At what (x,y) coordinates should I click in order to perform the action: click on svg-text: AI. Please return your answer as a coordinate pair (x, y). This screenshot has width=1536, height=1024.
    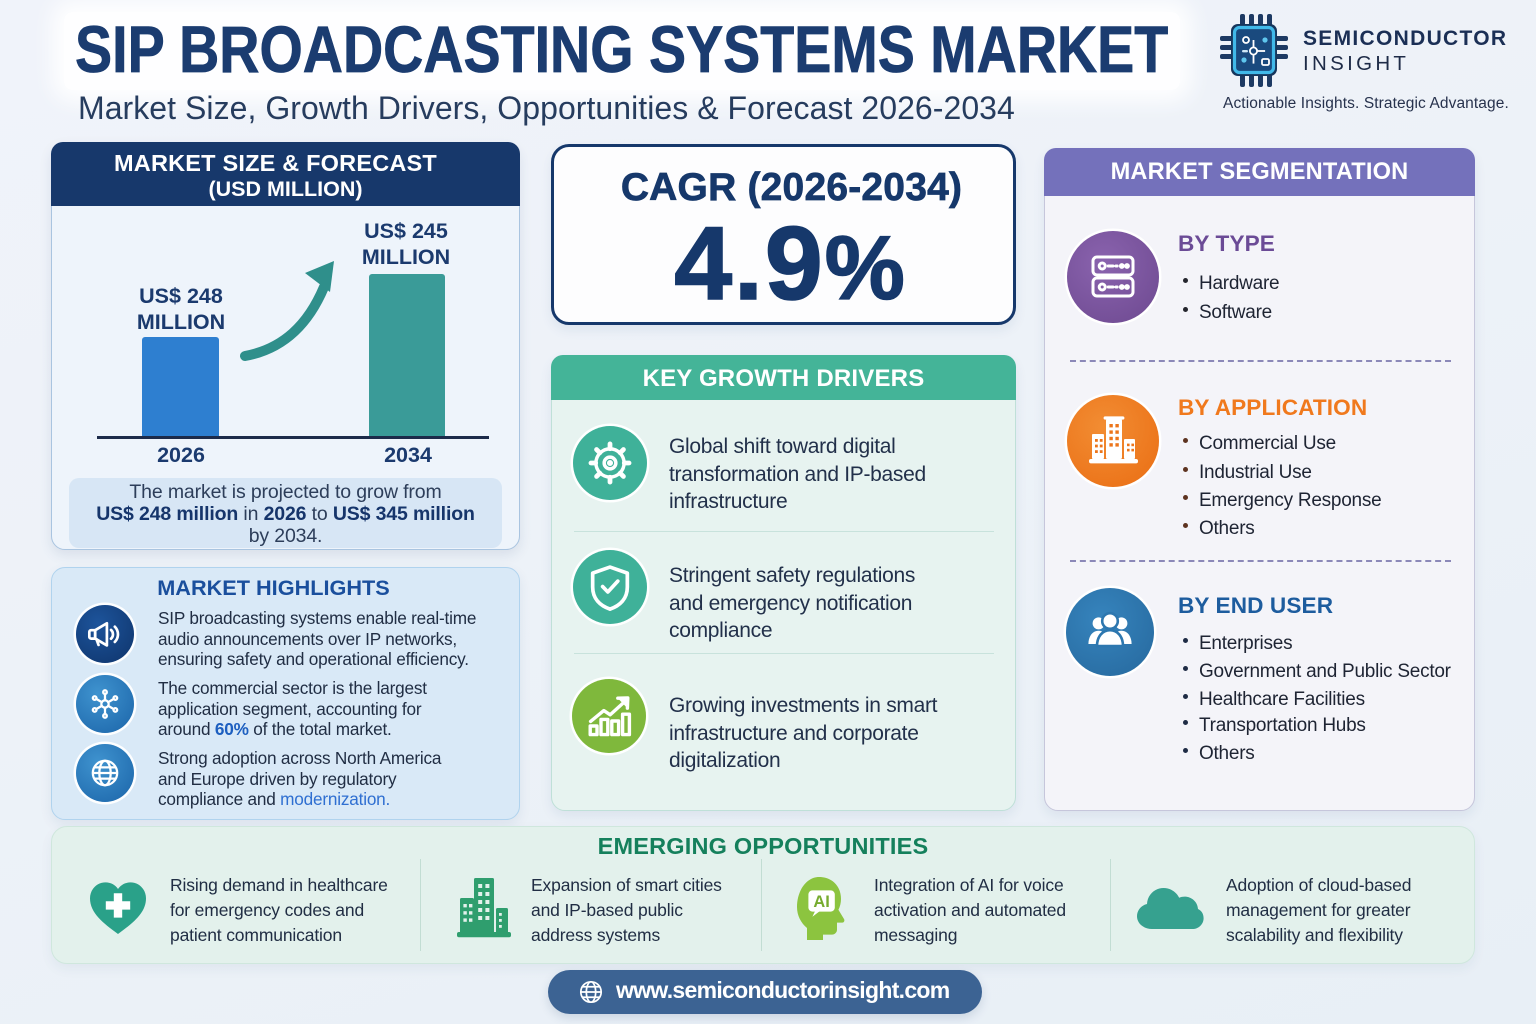
    Looking at the image, I should click on (821, 902).